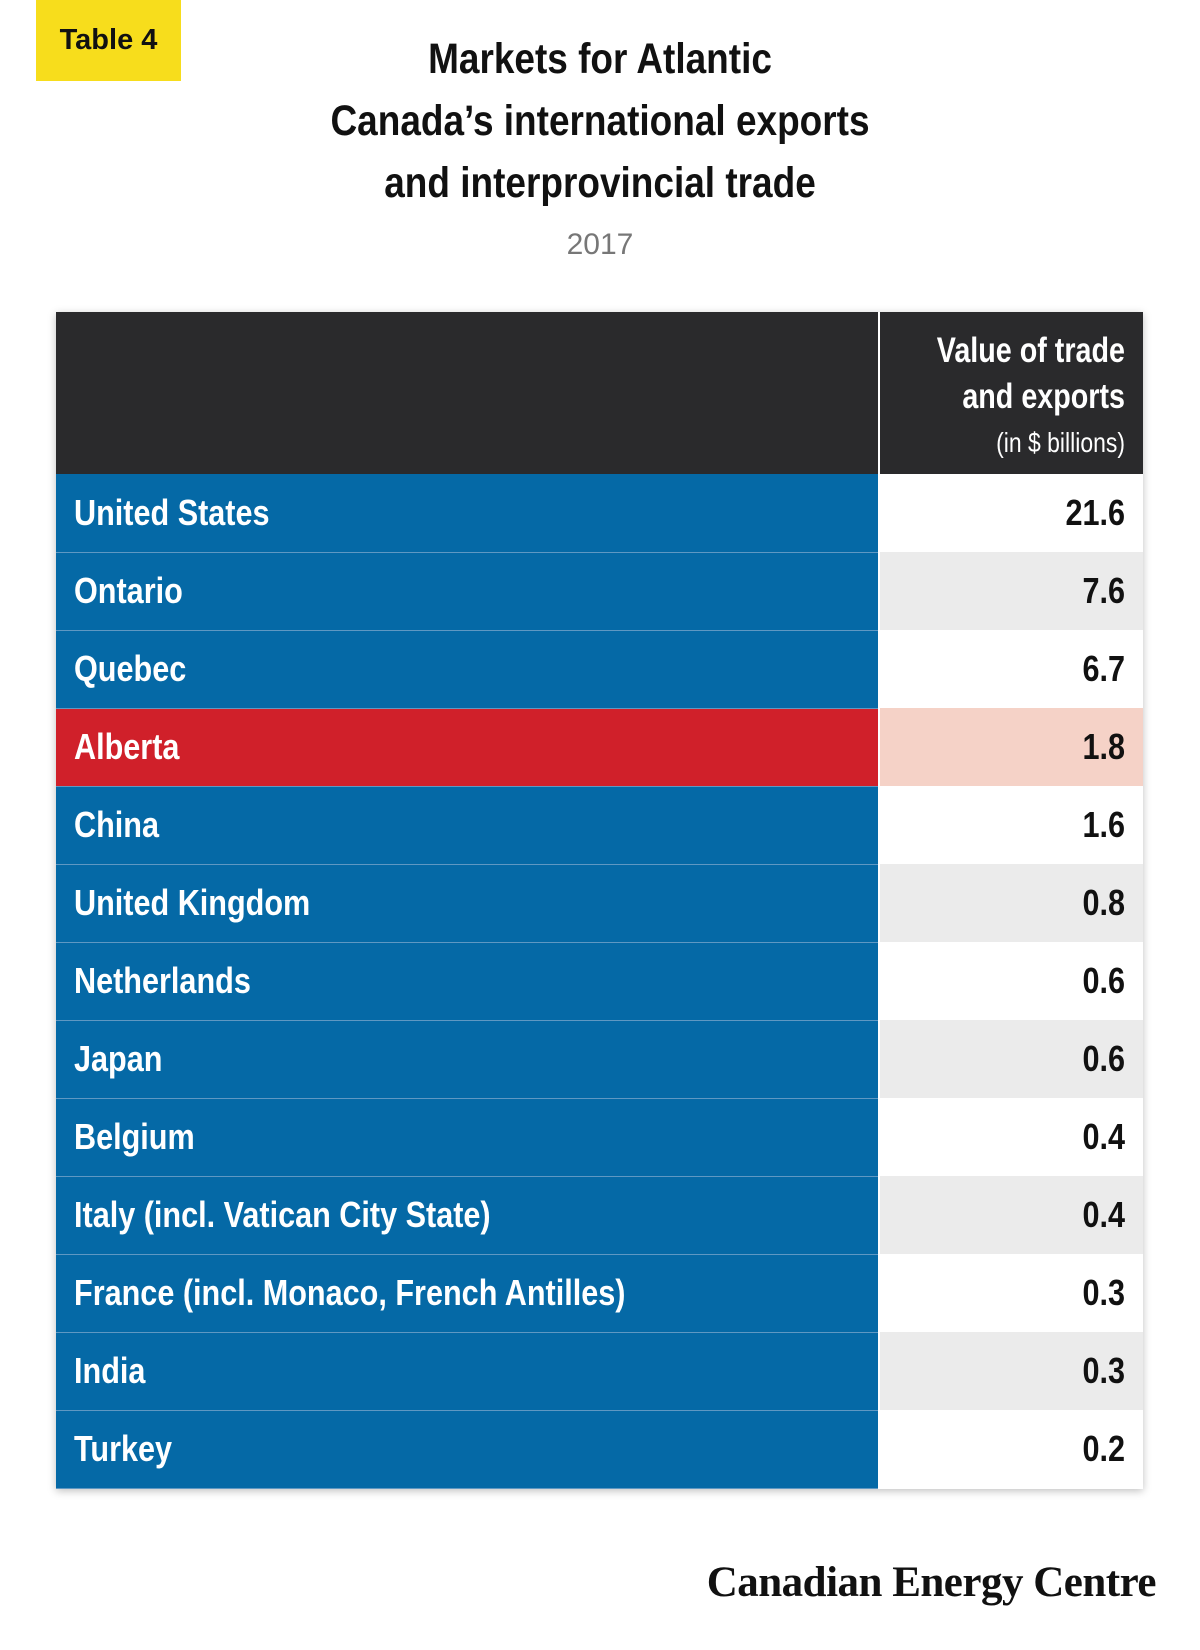  I want to click on table-row: Italy (incl. Vatican City State) 0.4, so click(599, 1215).